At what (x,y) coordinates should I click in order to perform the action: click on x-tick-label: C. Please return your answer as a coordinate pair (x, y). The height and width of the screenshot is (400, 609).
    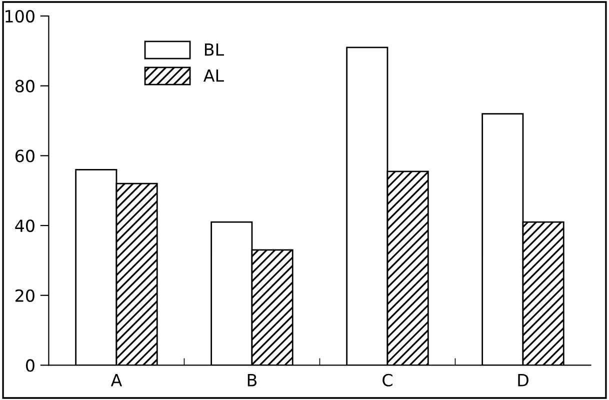
    Looking at the image, I should click on (387, 380).